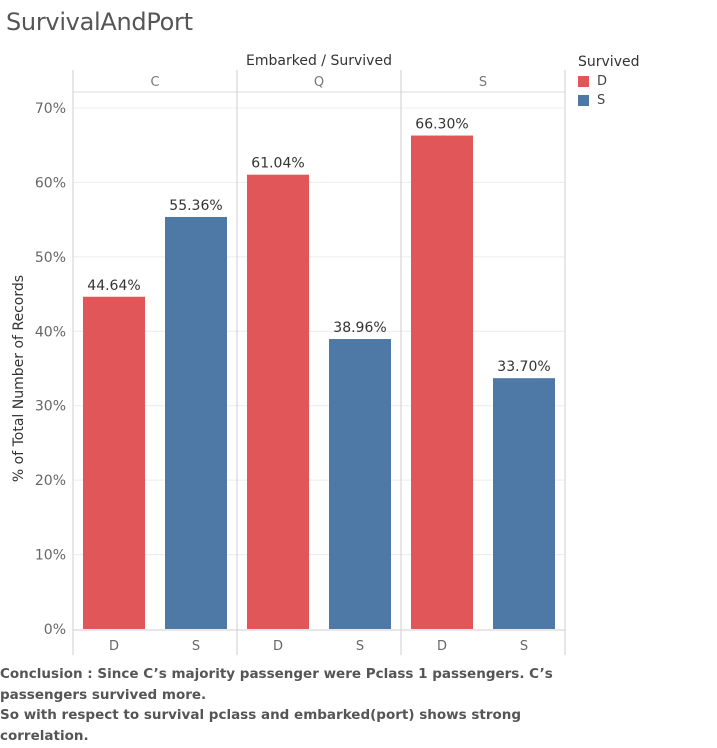 This screenshot has width=717, height=748. What do you see at coordinates (44, 735) in the screenshot?
I see `conclusion-line: correlation.` at bounding box center [44, 735].